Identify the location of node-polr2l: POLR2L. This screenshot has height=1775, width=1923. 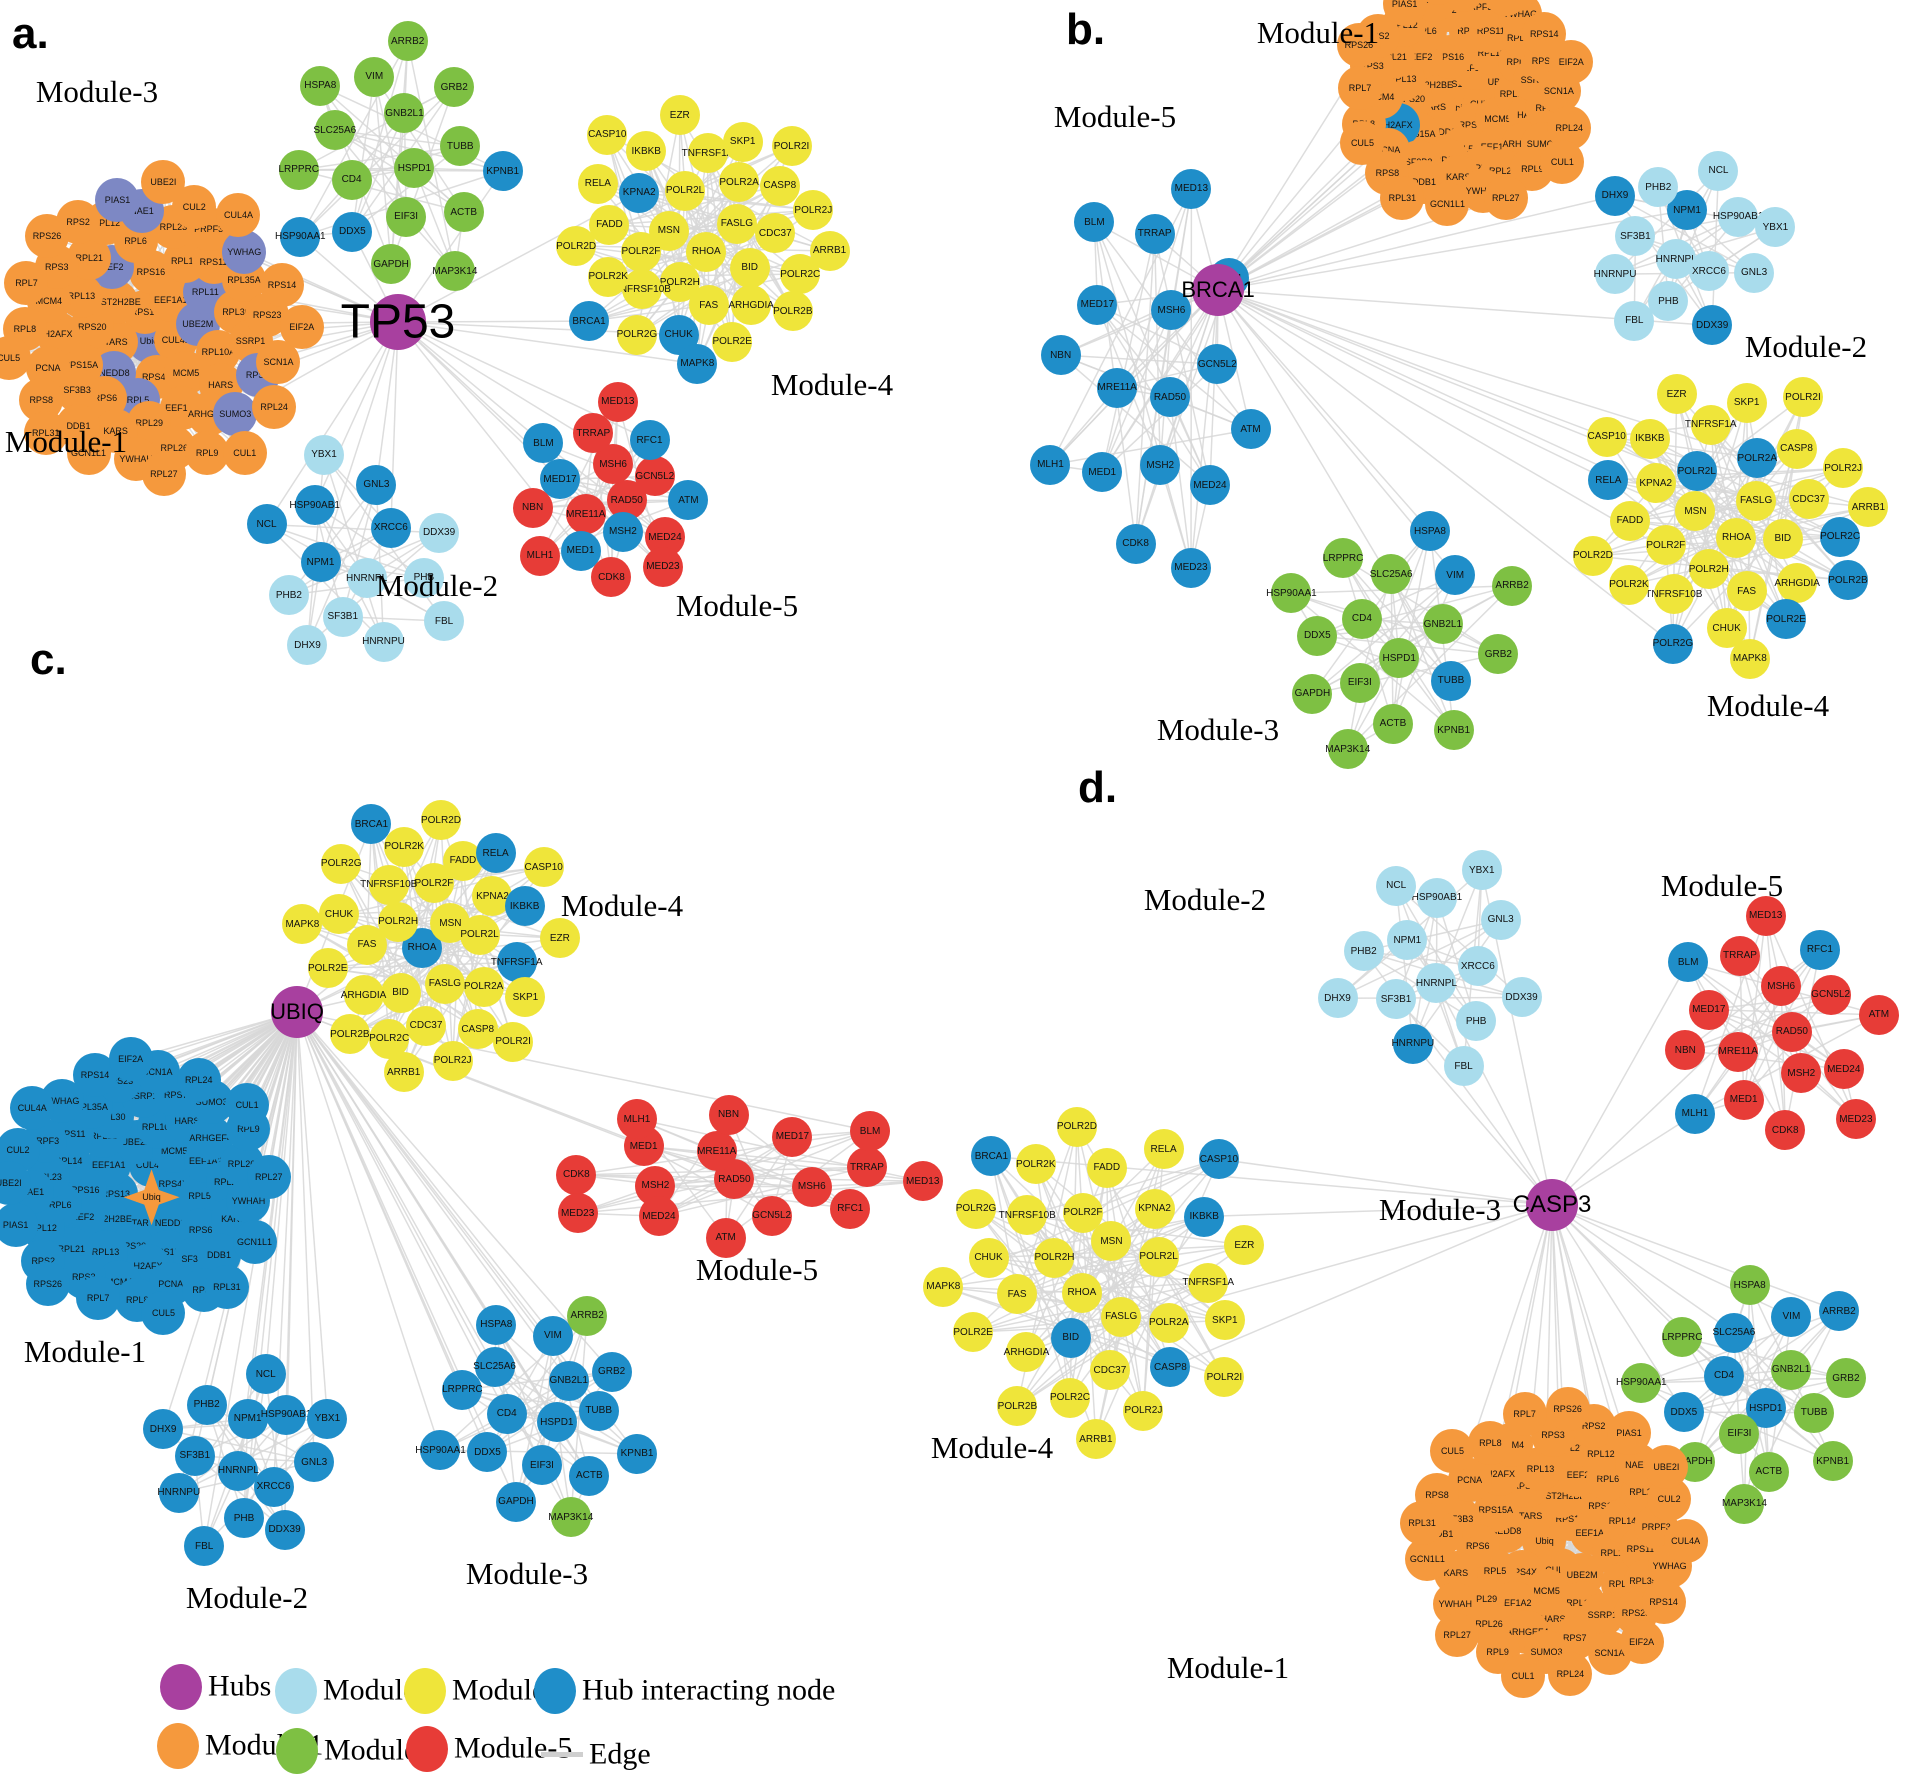
(479, 934).